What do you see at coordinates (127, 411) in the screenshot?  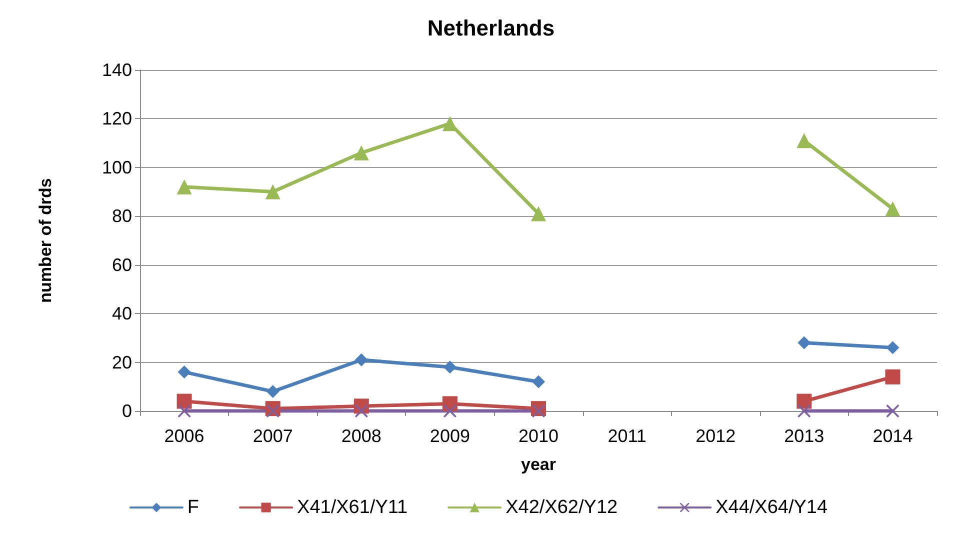 I see `y-tick-label: 0` at bounding box center [127, 411].